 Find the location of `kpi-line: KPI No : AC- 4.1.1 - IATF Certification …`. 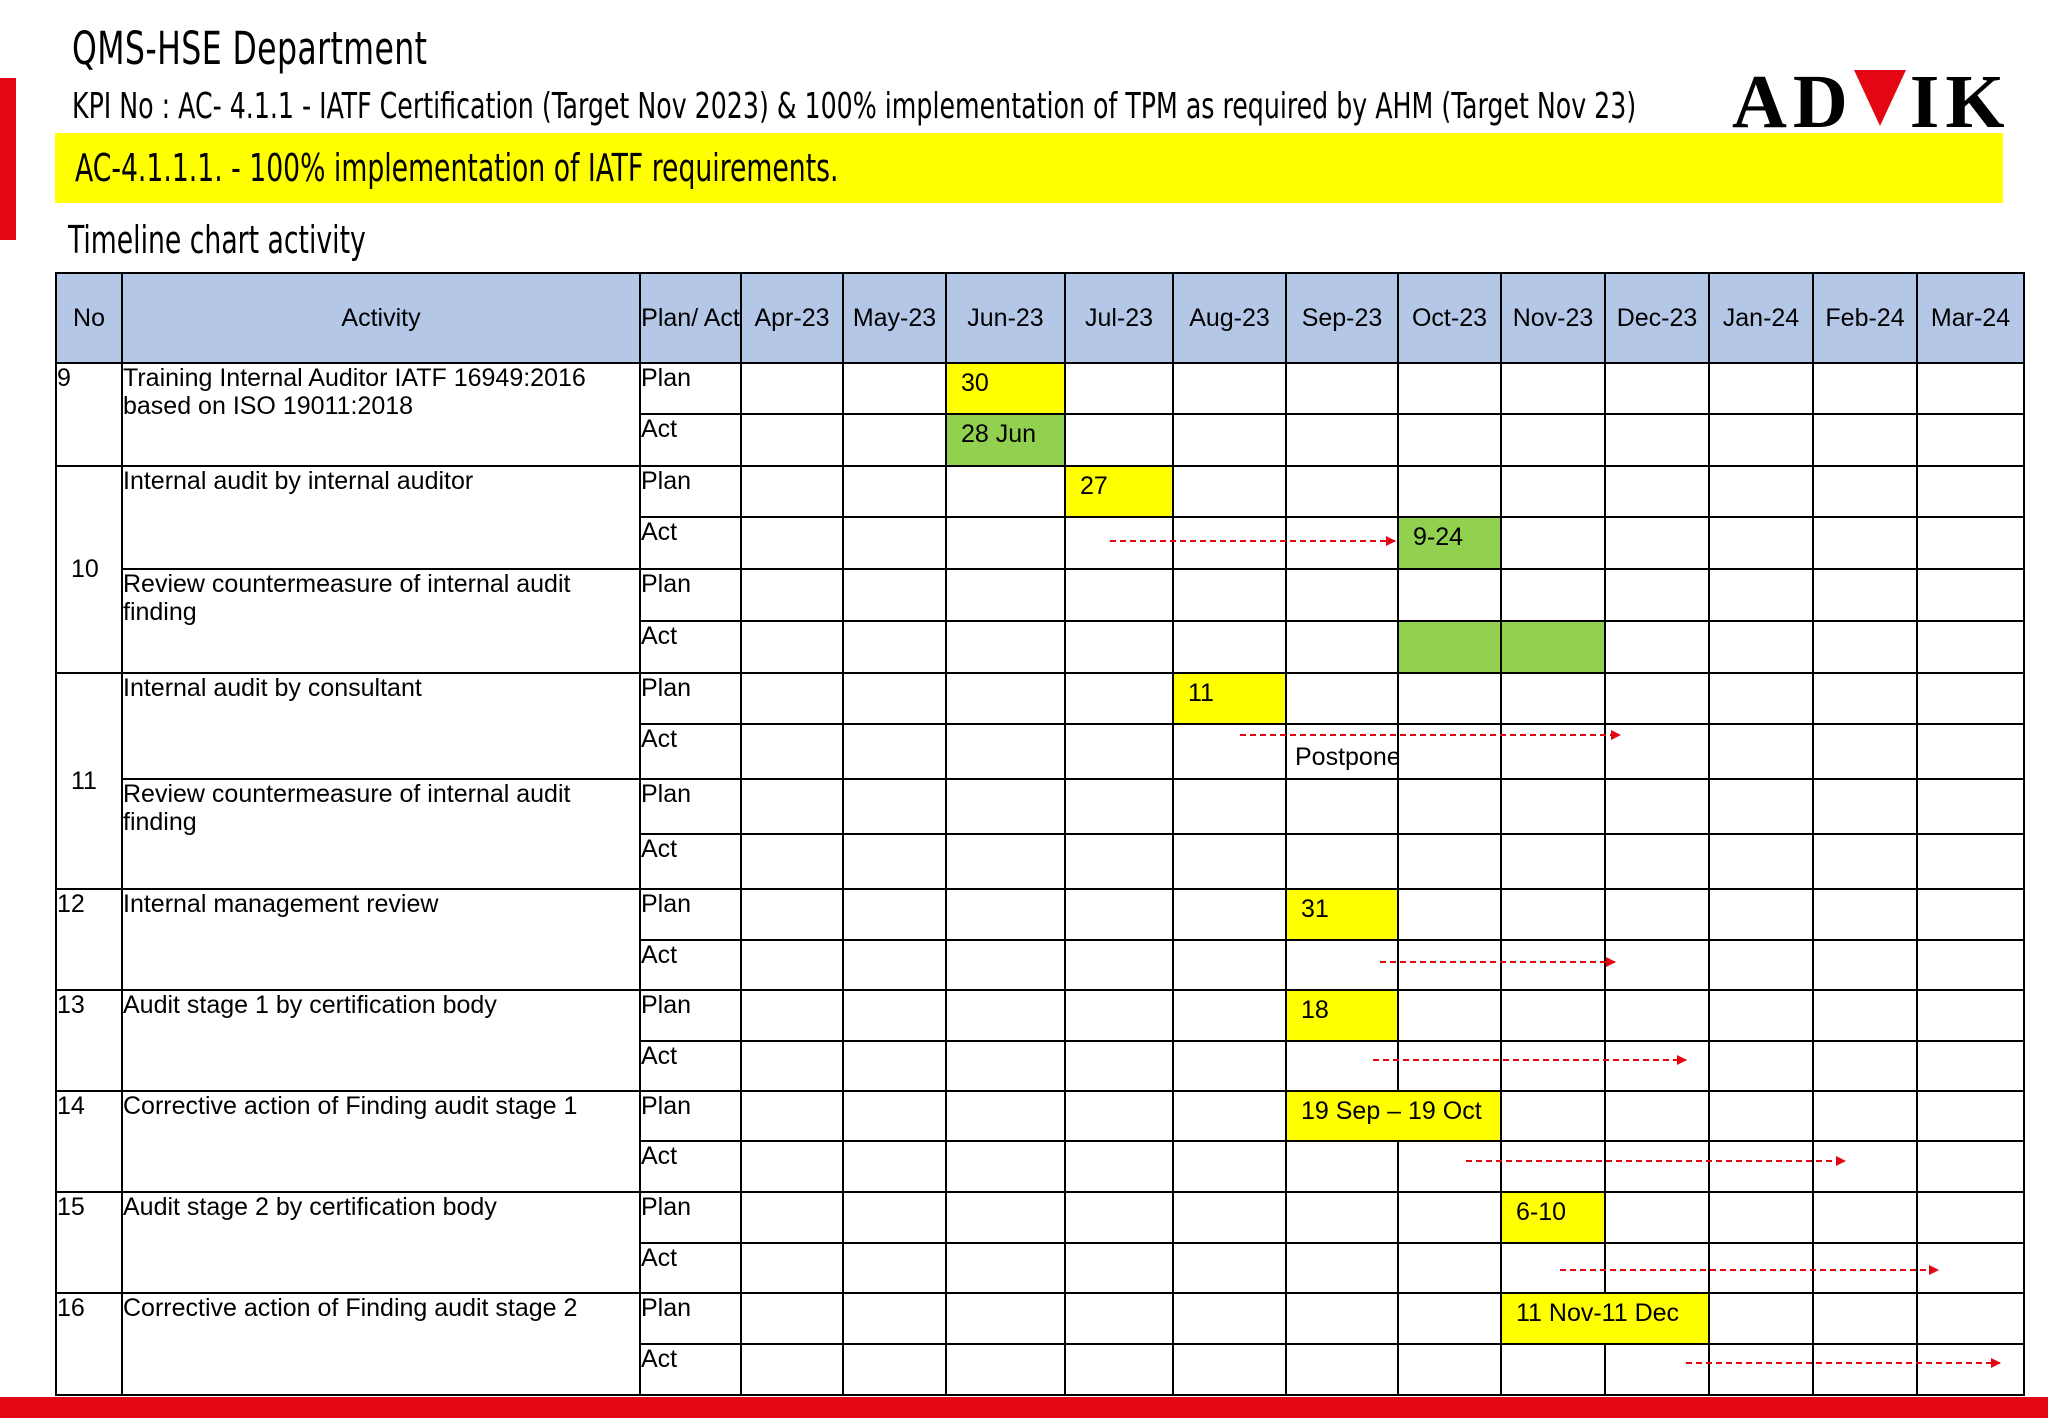

kpi-line: KPI No : AC- 4.1.1 - IATF Certification … is located at coordinates (854, 106).